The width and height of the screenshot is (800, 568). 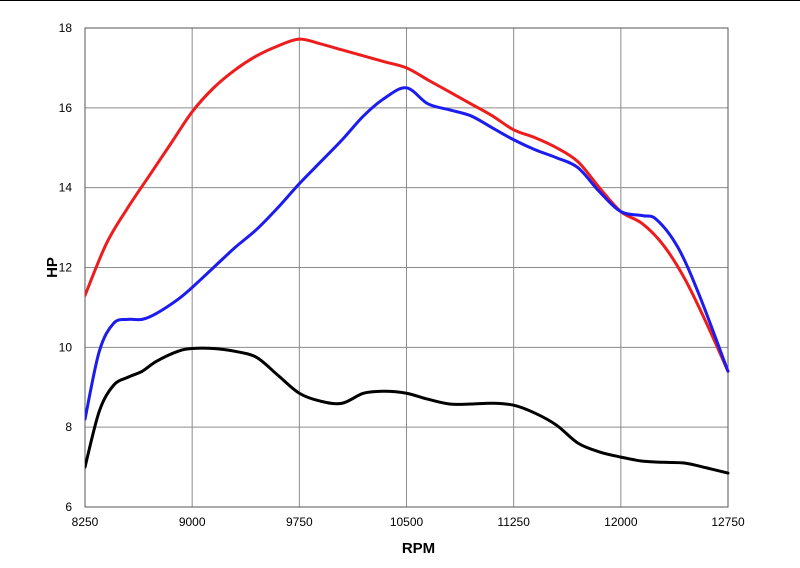 I want to click on y-tick-label-3: 12, so click(x=66, y=268).